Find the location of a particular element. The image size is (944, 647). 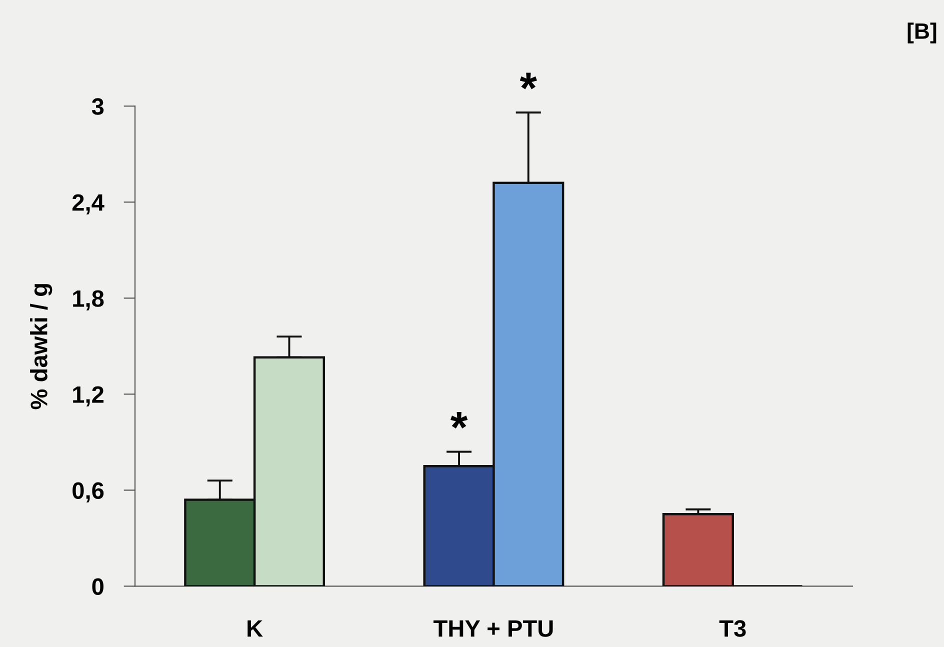

y-tick-label: 0 is located at coordinates (98, 586).